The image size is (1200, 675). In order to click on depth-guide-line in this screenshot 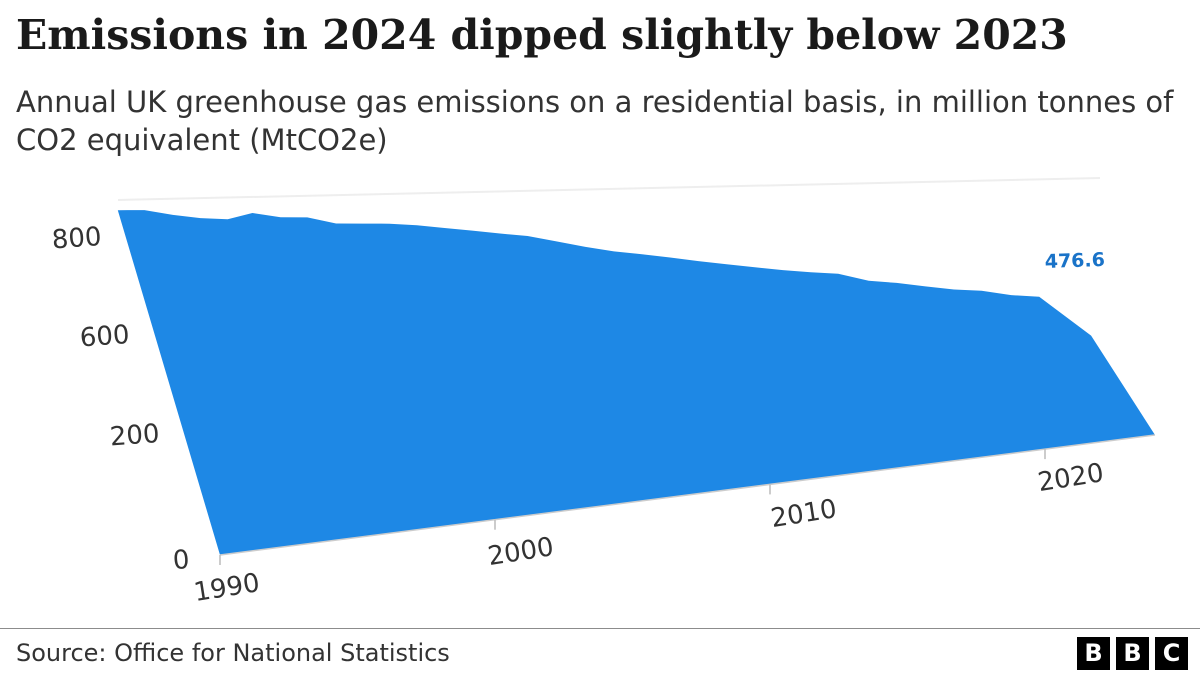, I will do `click(609, 189)`.